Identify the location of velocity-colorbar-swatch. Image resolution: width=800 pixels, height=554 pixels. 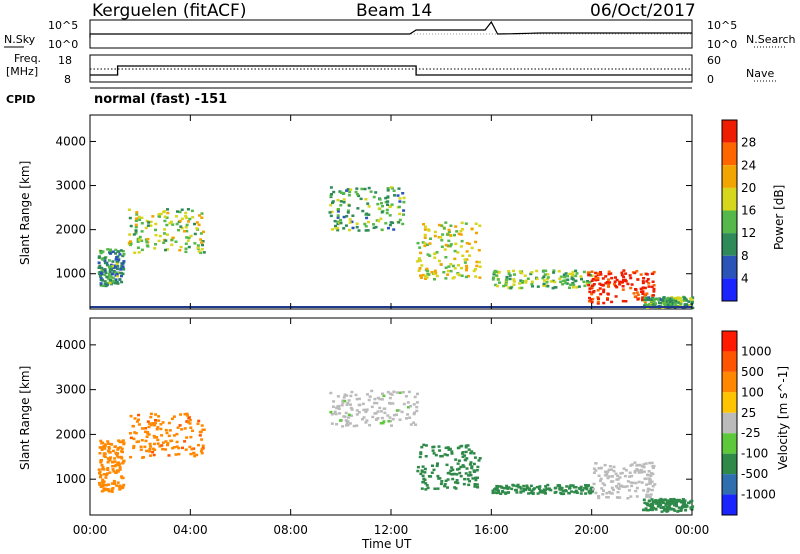
(729, 464).